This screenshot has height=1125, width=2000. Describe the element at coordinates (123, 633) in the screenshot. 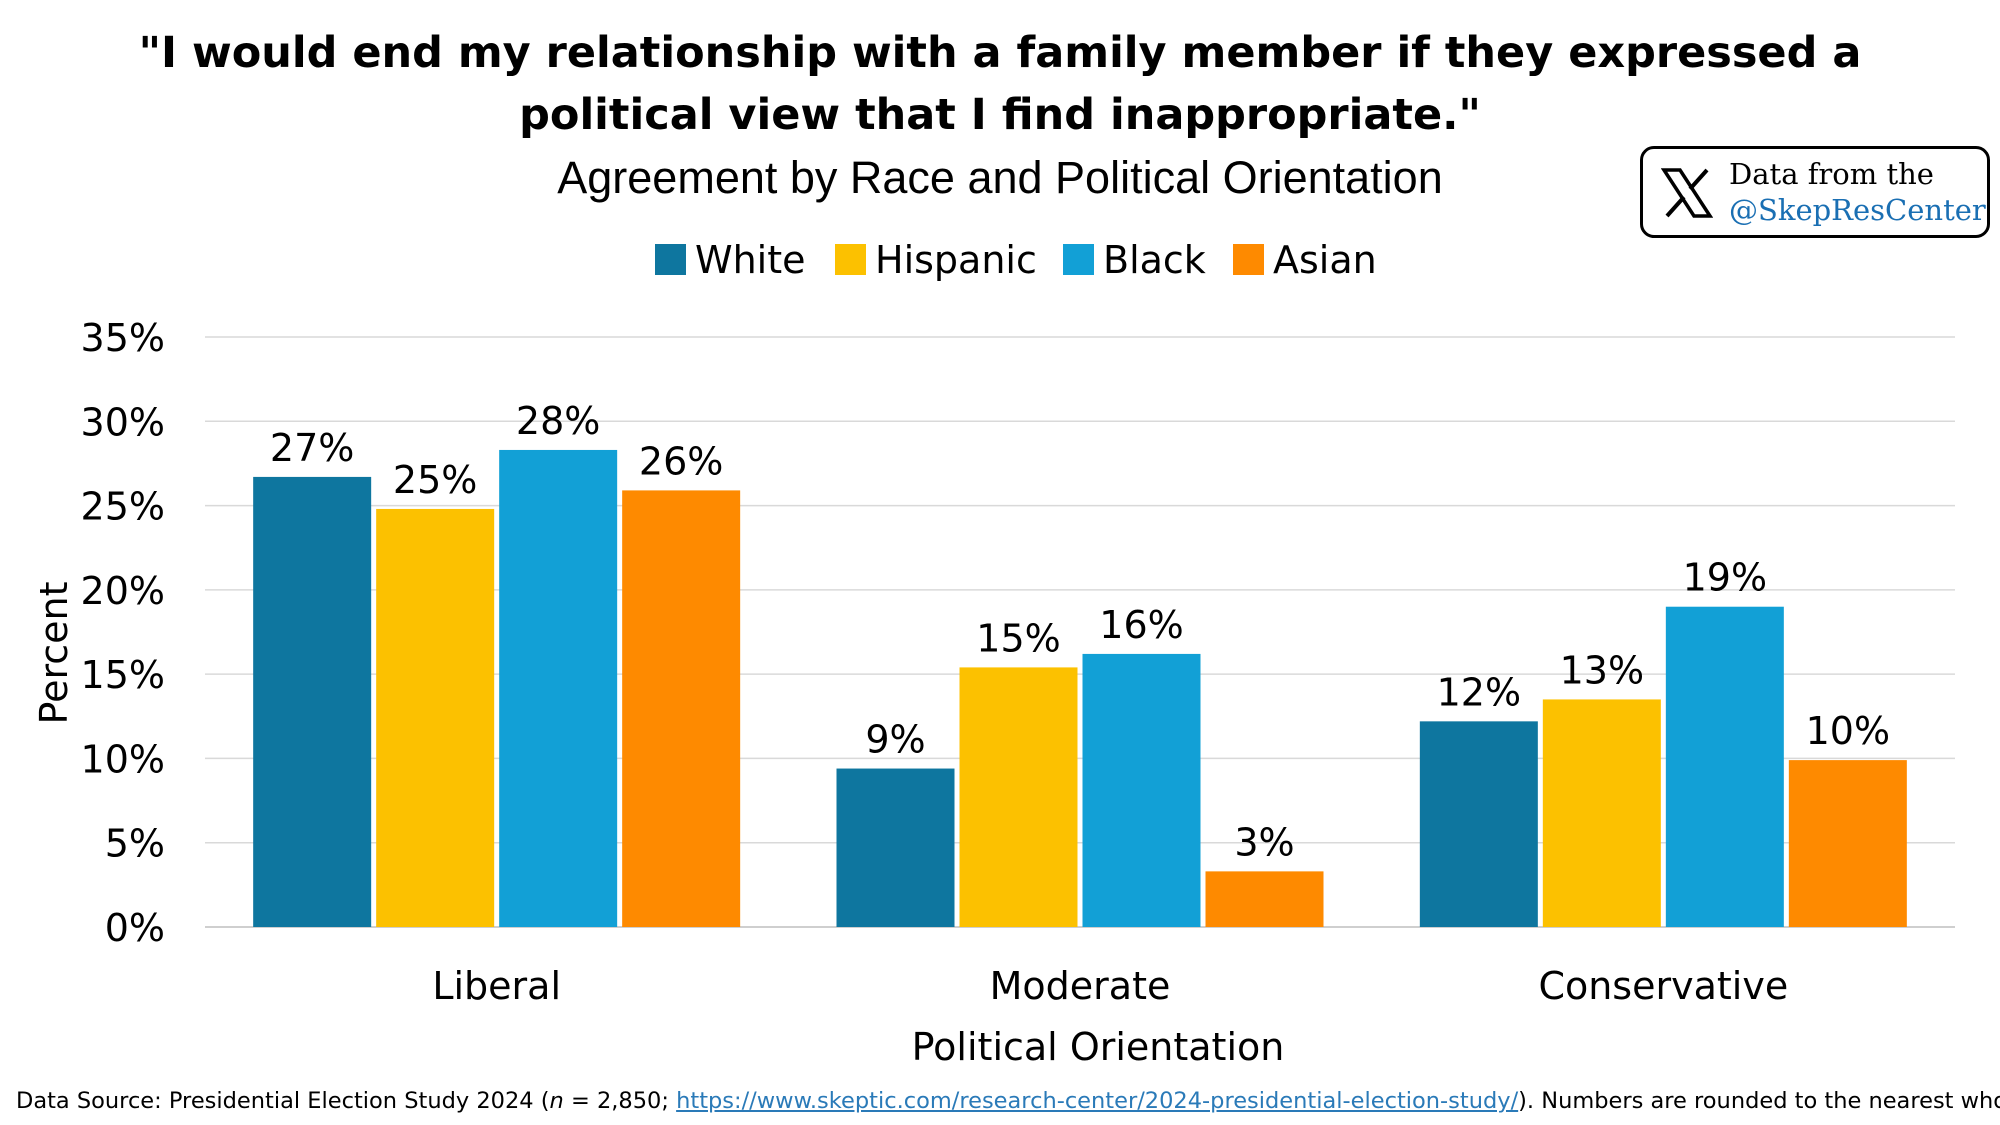

I see `y-axis-ticks: 0% 5% 10% 15% 20% 25% 30% 35%` at that location.